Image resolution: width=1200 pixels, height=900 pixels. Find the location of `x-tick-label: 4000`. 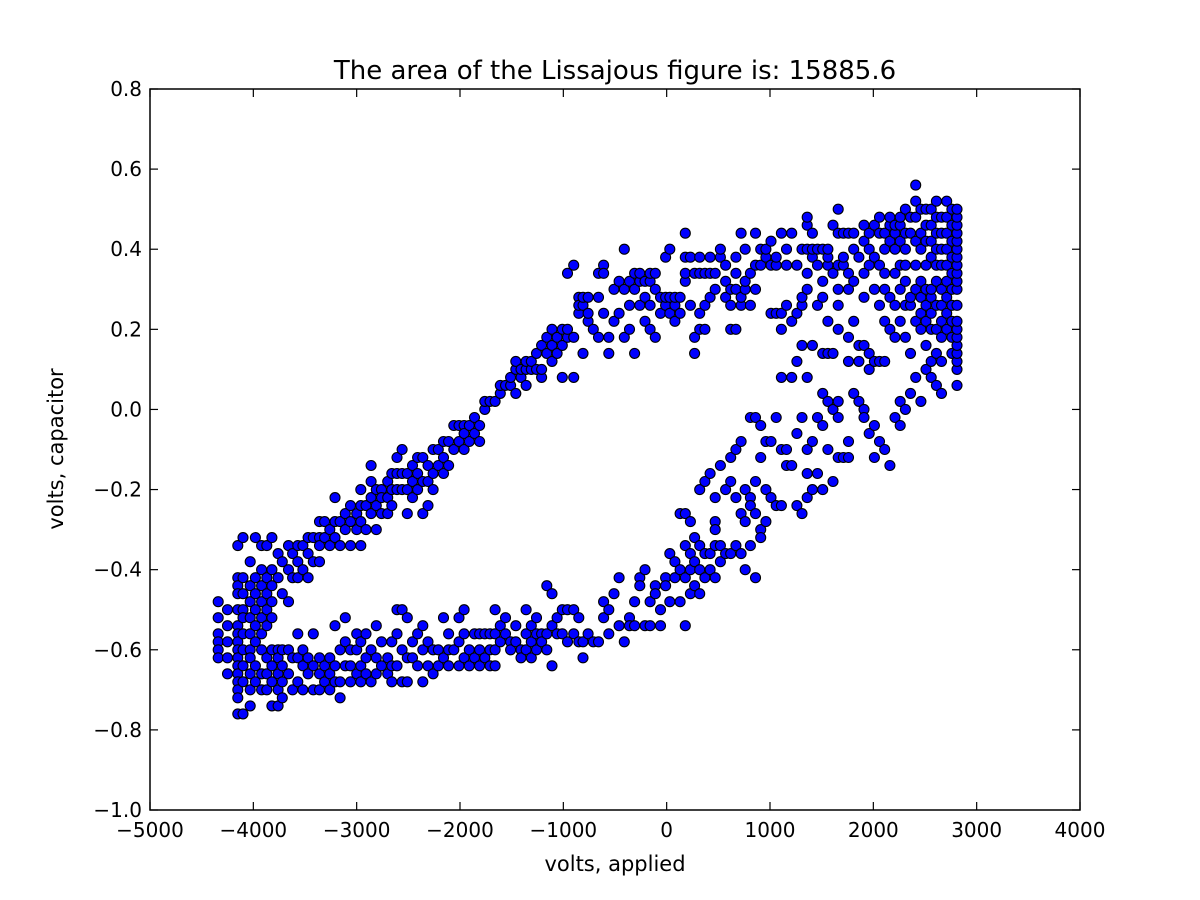

x-tick-label: 4000 is located at coordinates (1080, 830).